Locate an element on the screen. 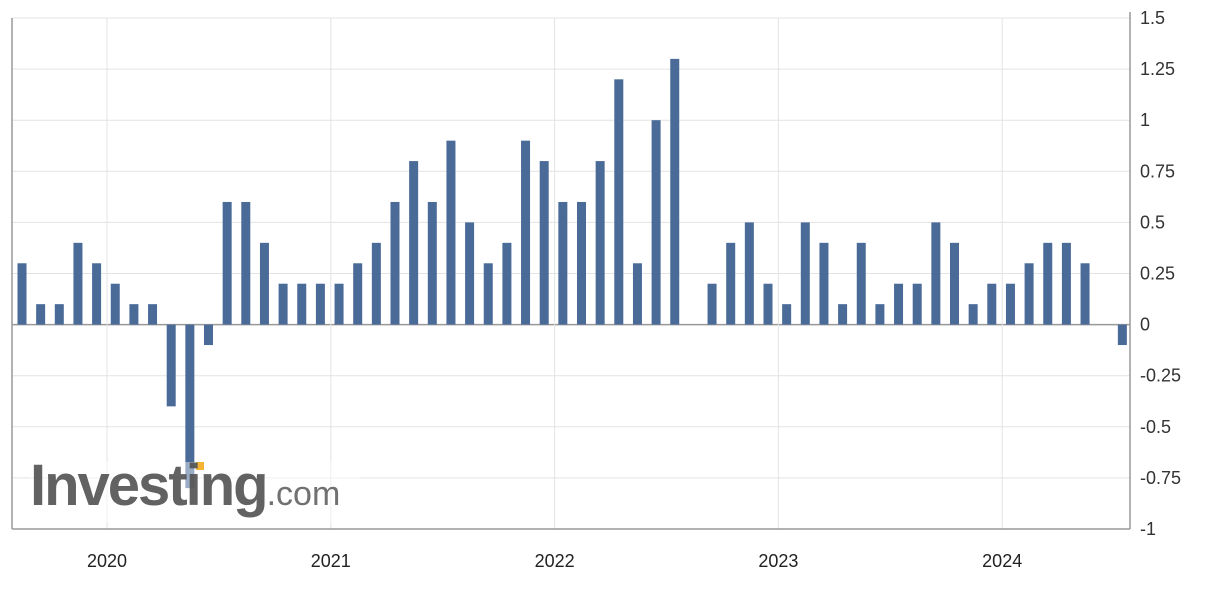 Image resolution: width=1206 pixels, height=590 pixels. x-tick-label: 2022 is located at coordinates (555, 561).